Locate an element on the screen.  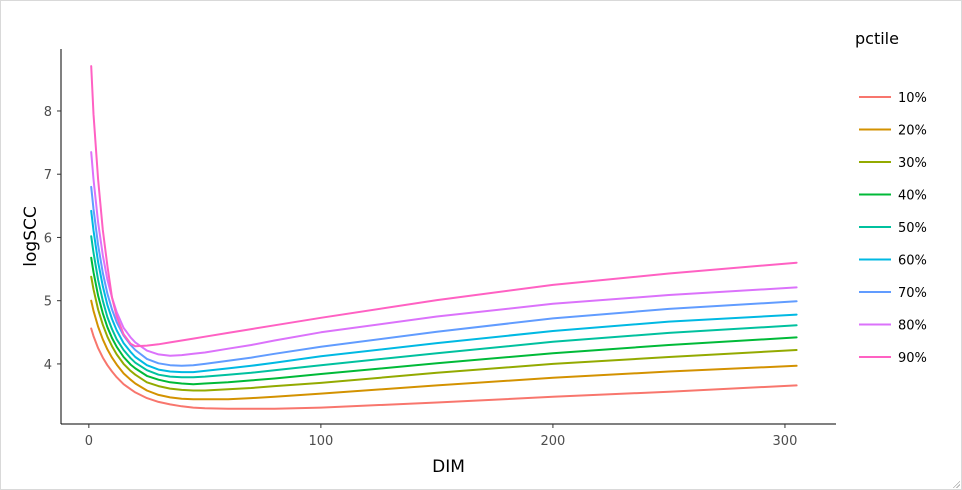
y-tick-label: 5 is located at coordinates (48, 302).